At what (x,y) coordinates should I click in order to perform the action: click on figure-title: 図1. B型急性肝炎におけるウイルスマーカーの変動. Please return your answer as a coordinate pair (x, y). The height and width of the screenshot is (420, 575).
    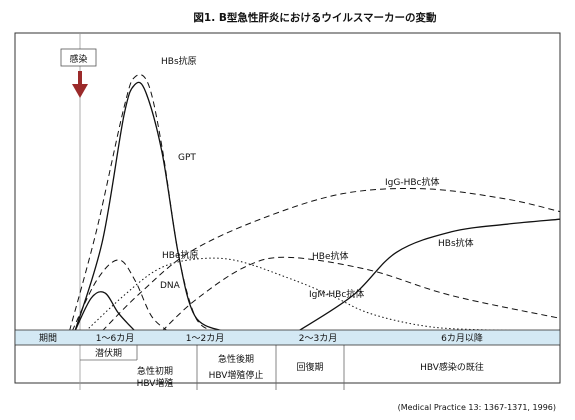
    Looking at the image, I should click on (315, 17).